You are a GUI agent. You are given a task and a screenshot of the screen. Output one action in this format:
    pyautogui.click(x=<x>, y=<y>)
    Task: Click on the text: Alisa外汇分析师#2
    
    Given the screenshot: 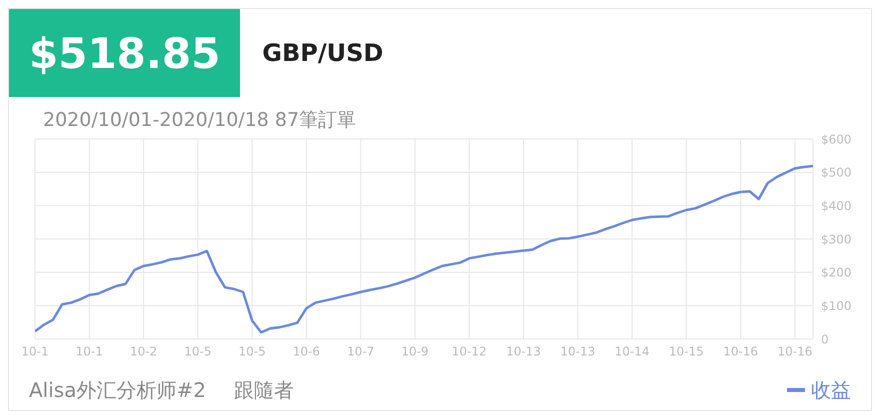 What is the action you would take?
    pyautogui.click(x=117, y=390)
    